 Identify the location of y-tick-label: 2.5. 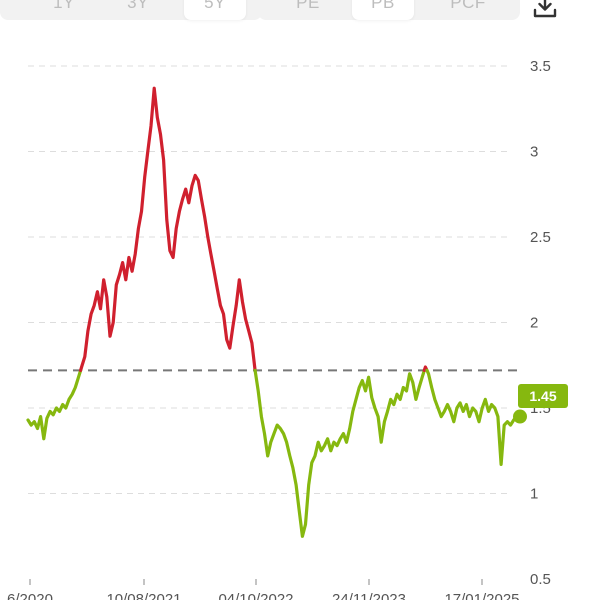
(540, 237).